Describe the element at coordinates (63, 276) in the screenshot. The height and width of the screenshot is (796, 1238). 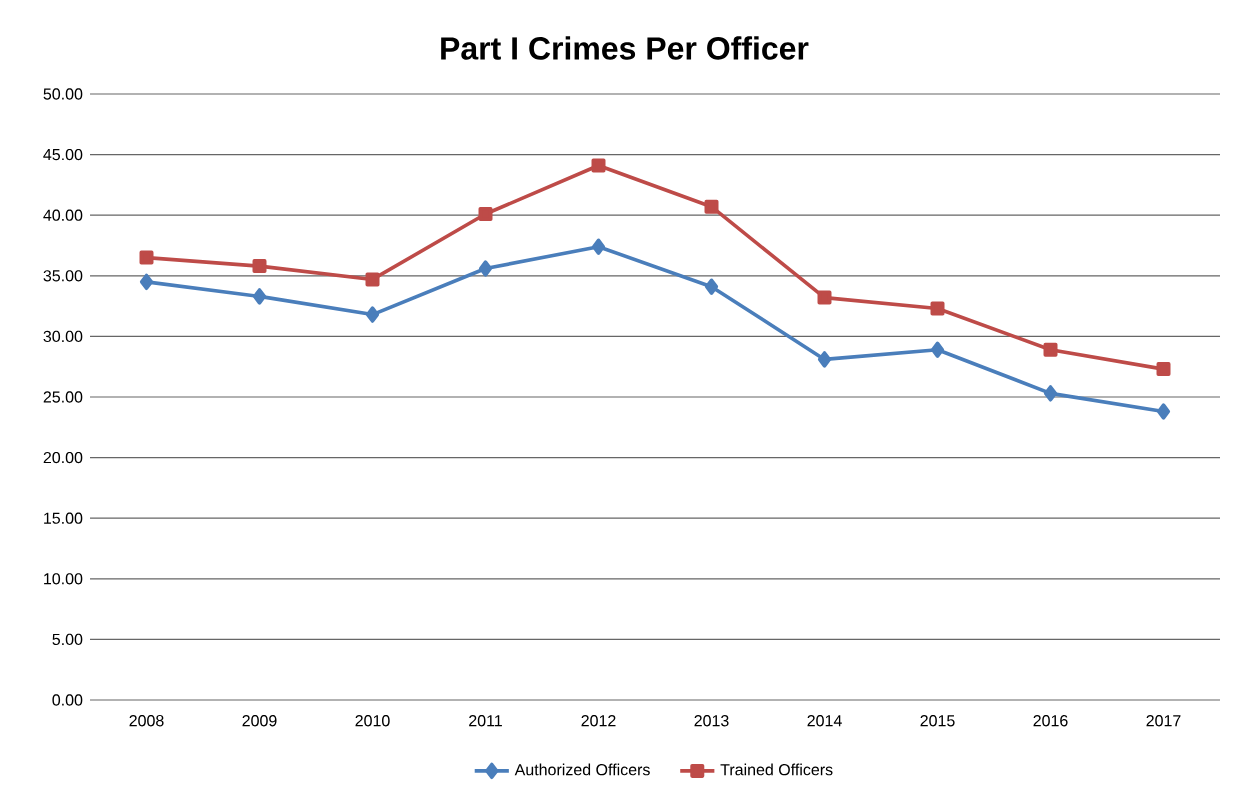
I see `y-tick-label: 35.00` at that location.